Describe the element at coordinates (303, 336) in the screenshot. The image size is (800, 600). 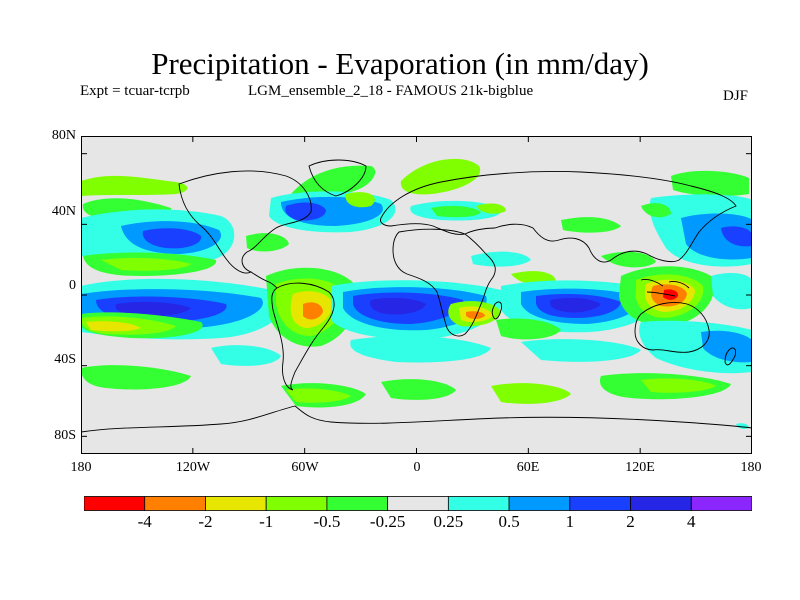
I see `coastline-south-america` at that location.